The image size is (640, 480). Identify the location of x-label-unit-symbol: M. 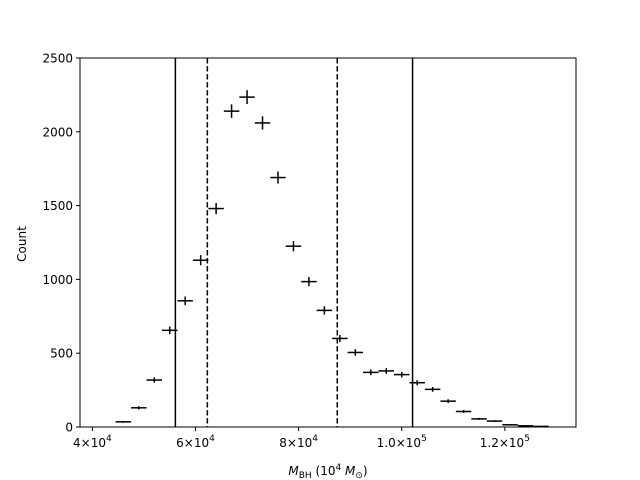
(348, 471).